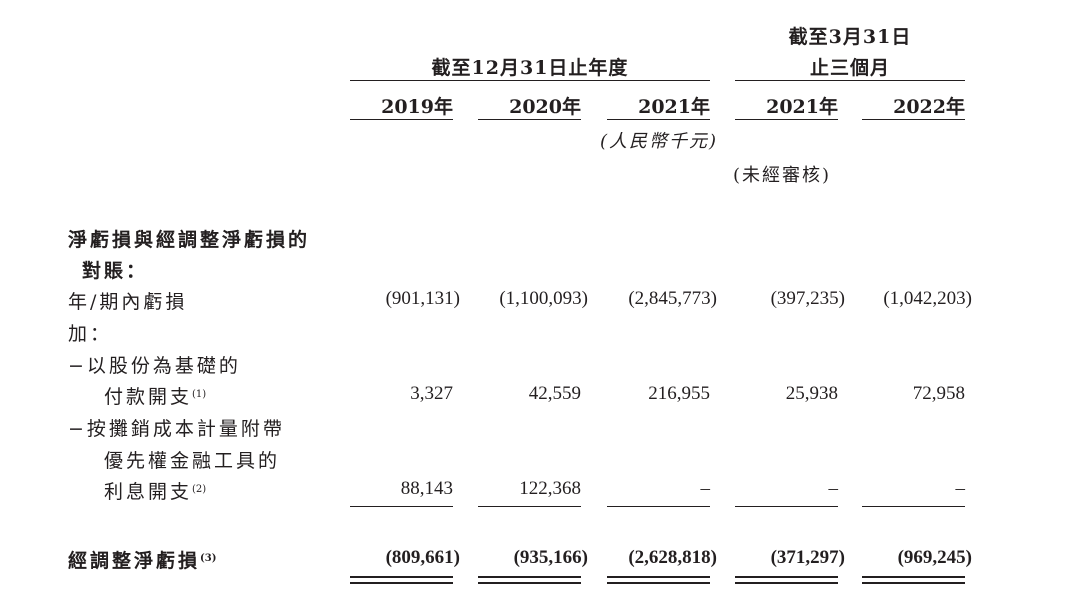  Describe the element at coordinates (672, 298) in the screenshot. I see `net-loss-2021: (2,845,773)` at that location.